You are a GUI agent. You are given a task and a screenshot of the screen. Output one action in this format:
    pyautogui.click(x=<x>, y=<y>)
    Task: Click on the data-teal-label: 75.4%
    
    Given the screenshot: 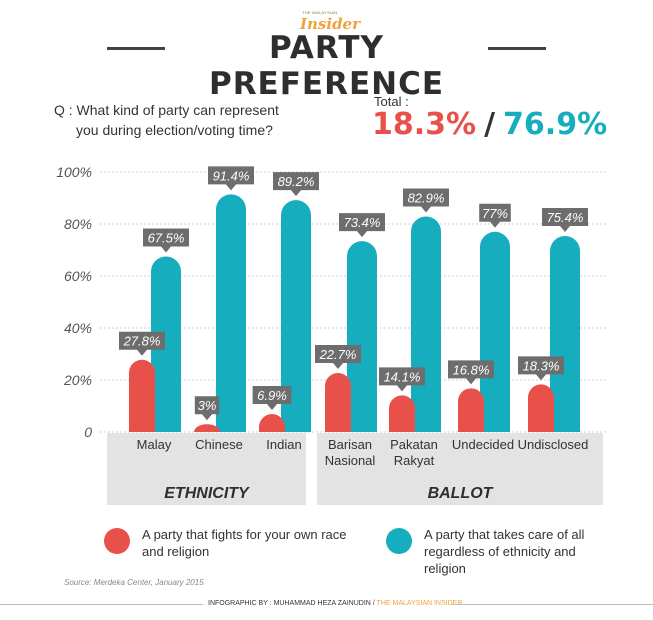 What is the action you would take?
    pyautogui.click(x=565, y=217)
    